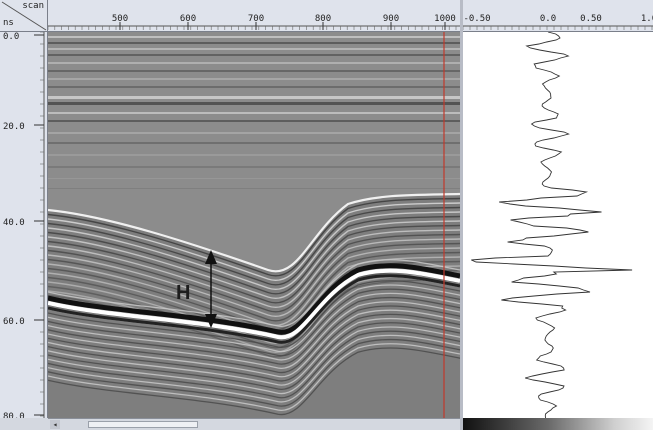 The image size is (653, 430). I want to click on time-tick-label: 20.0, so click(14, 127).